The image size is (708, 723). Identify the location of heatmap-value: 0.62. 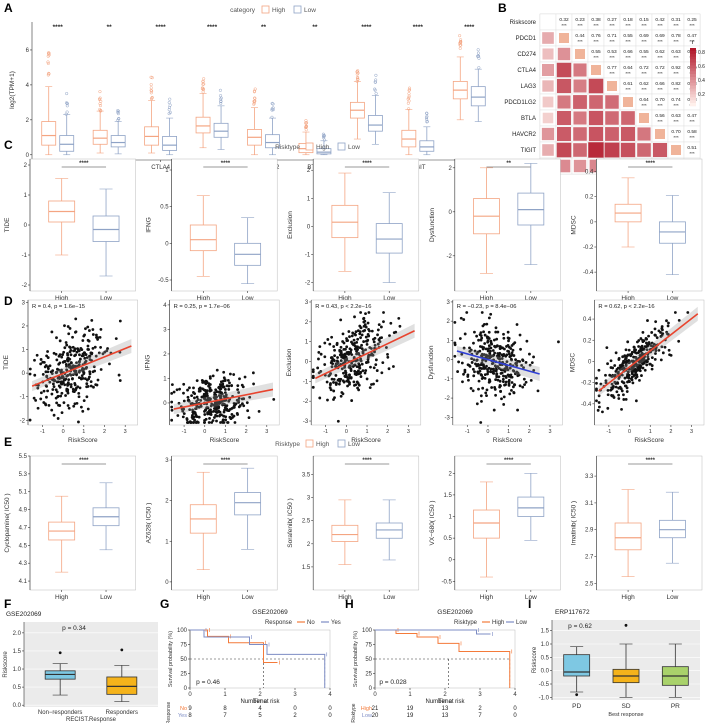
(660, 52).